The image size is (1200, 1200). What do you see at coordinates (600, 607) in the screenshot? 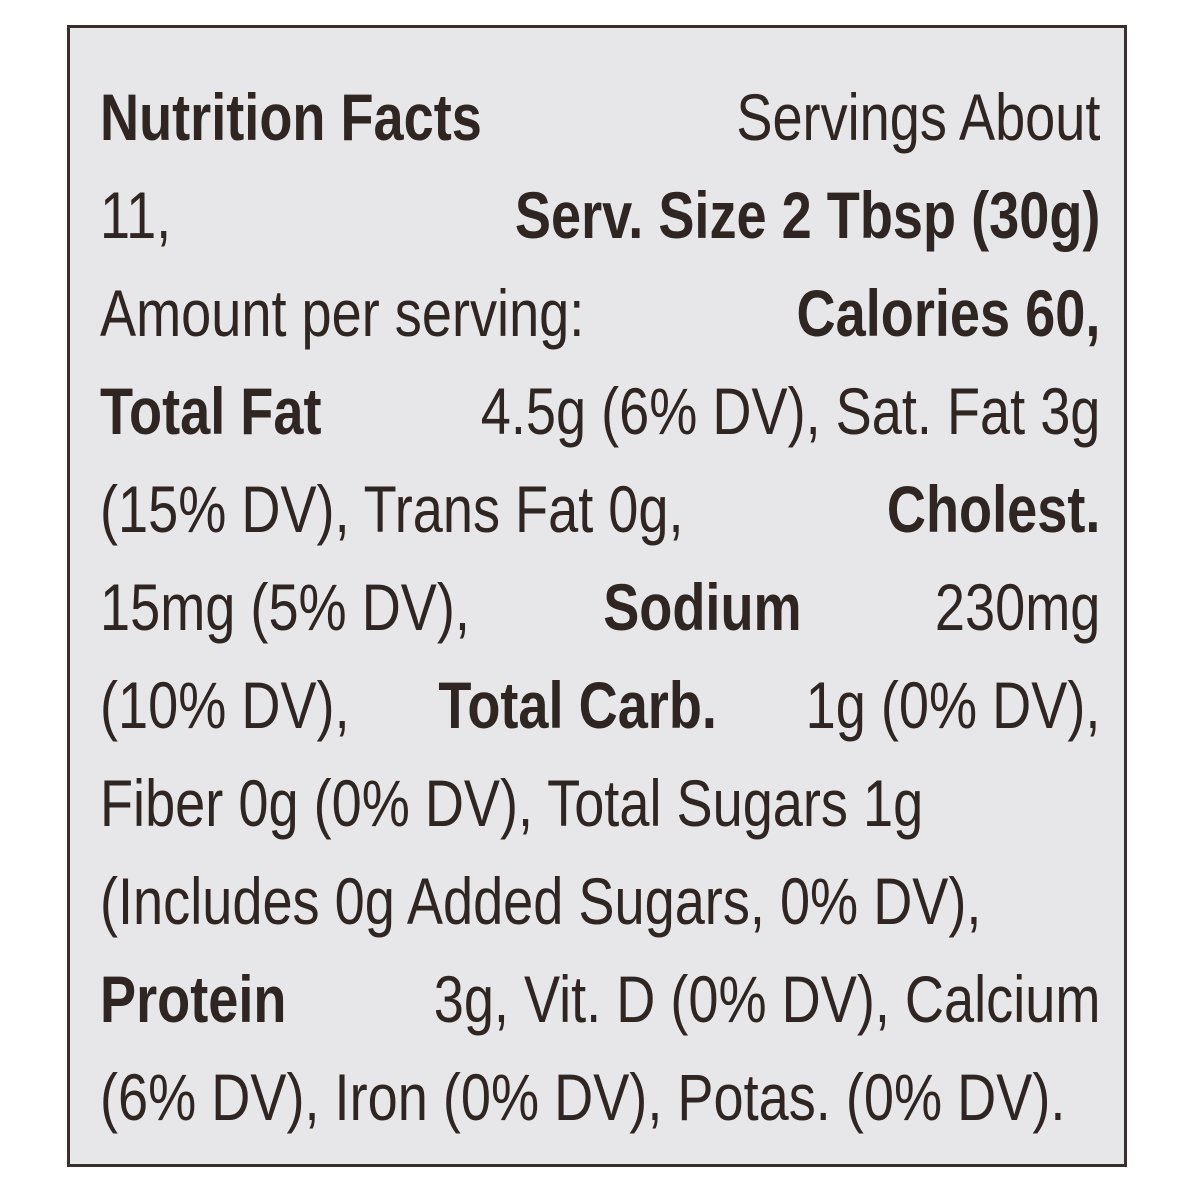
I see `line-6: 15mg (5% DV), Sodium 230mg` at bounding box center [600, 607].